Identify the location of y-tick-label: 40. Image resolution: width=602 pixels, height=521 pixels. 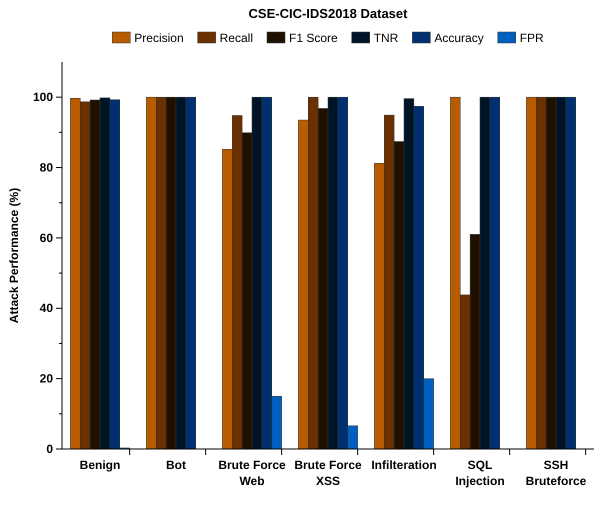
(47, 308).